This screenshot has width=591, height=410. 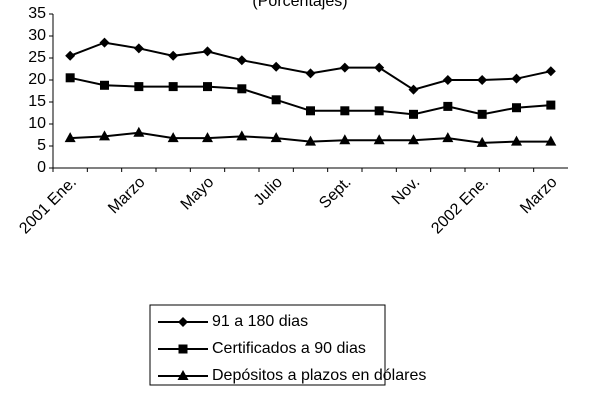 What do you see at coordinates (41, 167) in the screenshot?
I see `y-tick-label: 0` at bounding box center [41, 167].